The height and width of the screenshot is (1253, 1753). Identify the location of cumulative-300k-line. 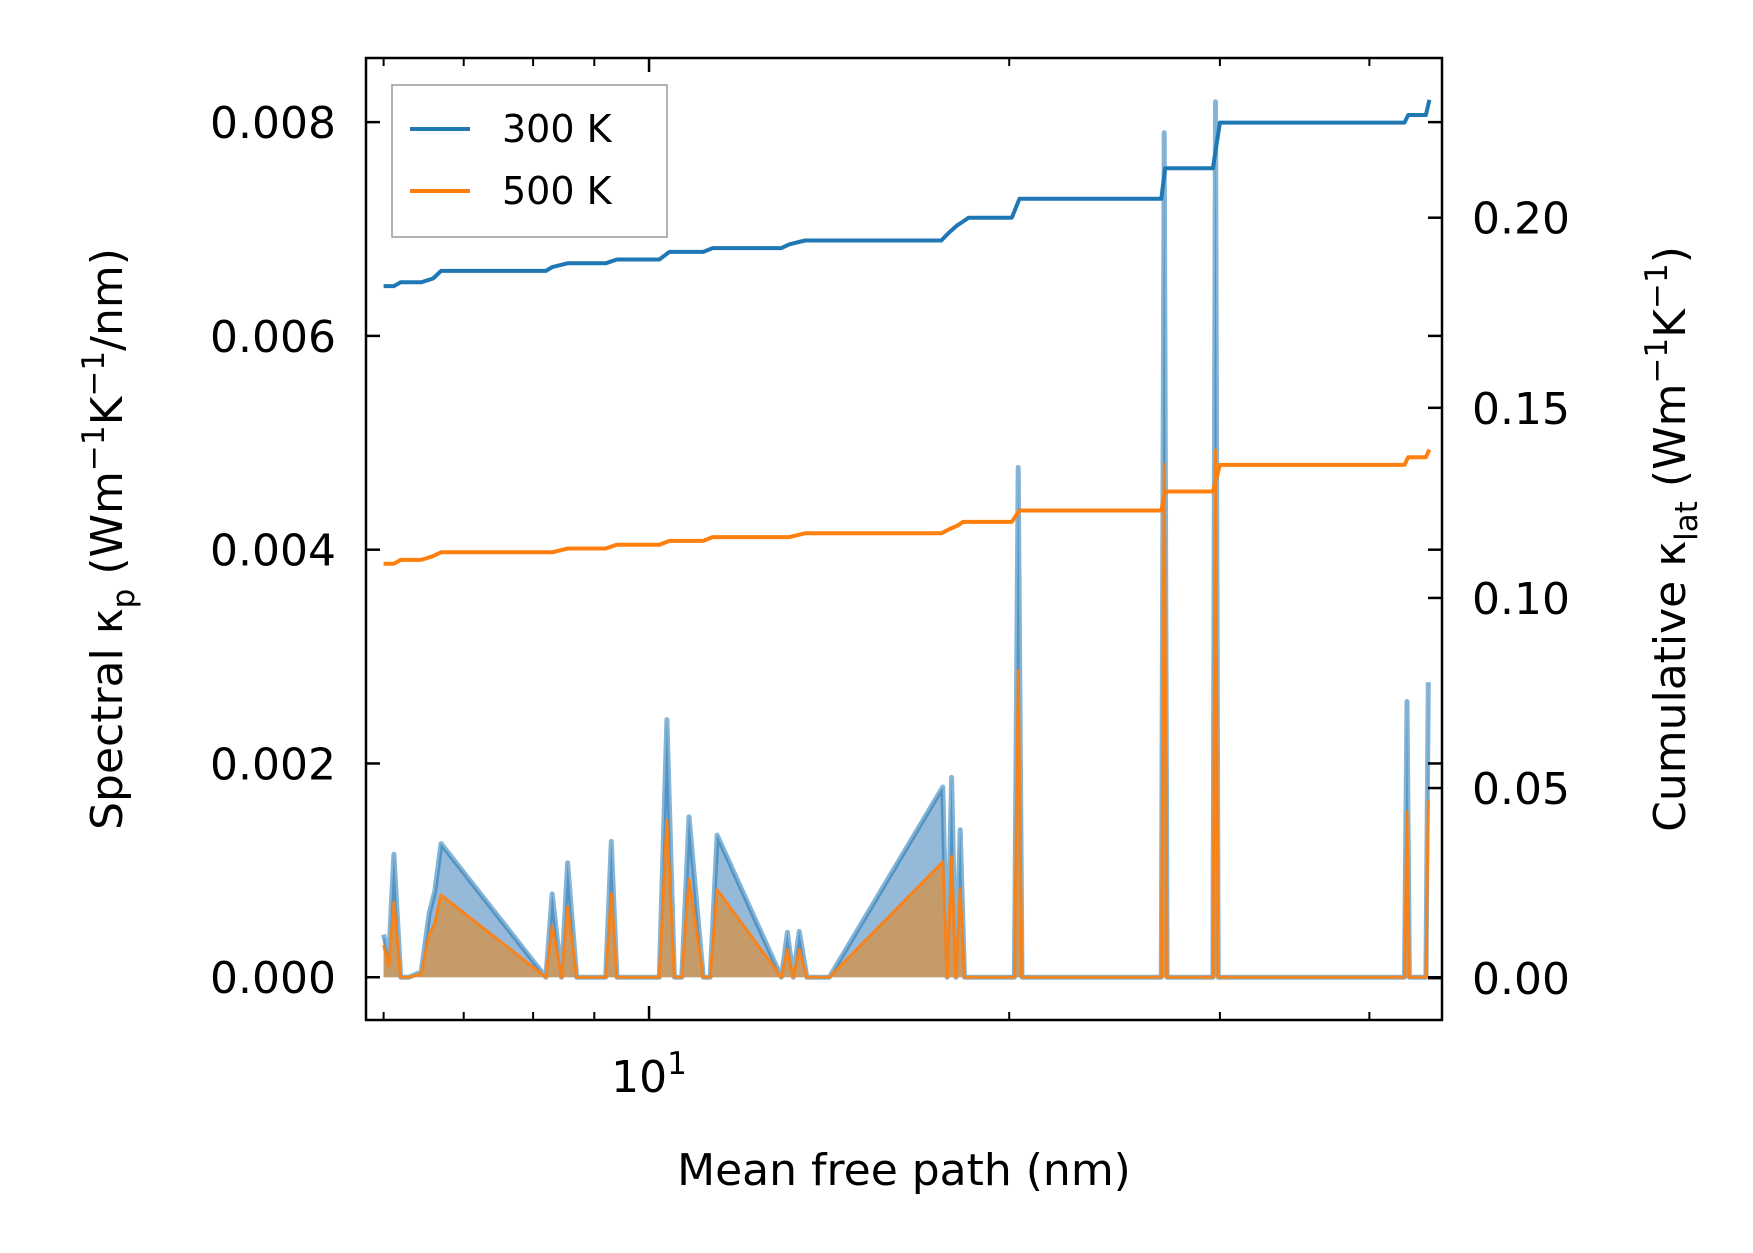
(907, 194).